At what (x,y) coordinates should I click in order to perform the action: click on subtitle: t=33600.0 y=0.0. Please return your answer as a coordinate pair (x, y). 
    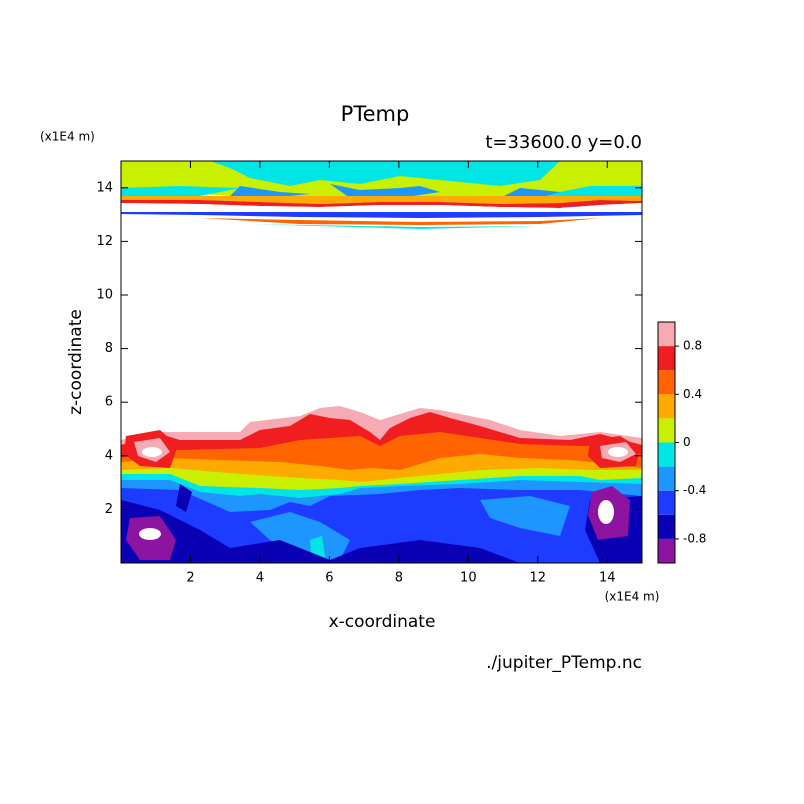
    Looking at the image, I should click on (563, 142).